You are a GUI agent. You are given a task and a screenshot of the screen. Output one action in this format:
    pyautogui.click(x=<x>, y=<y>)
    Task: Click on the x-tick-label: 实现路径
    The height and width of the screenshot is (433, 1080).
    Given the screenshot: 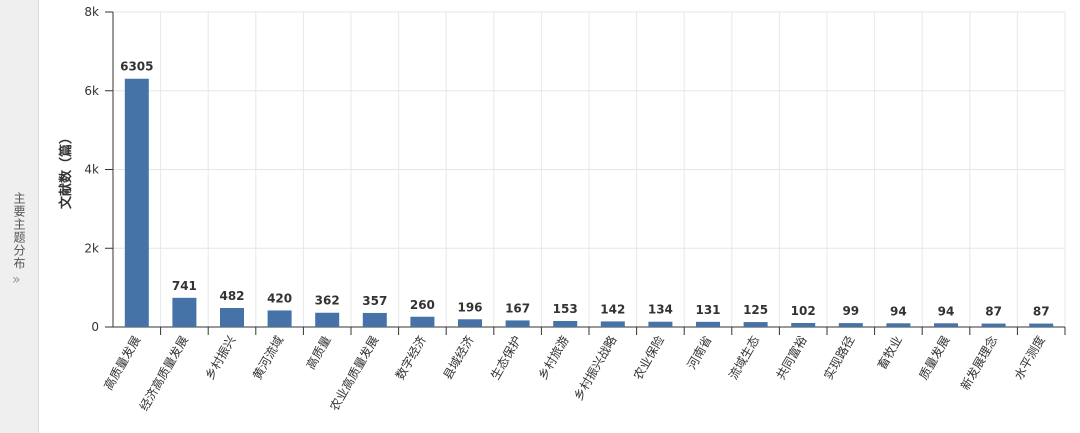 What is the action you would take?
    pyautogui.click(x=838, y=357)
    